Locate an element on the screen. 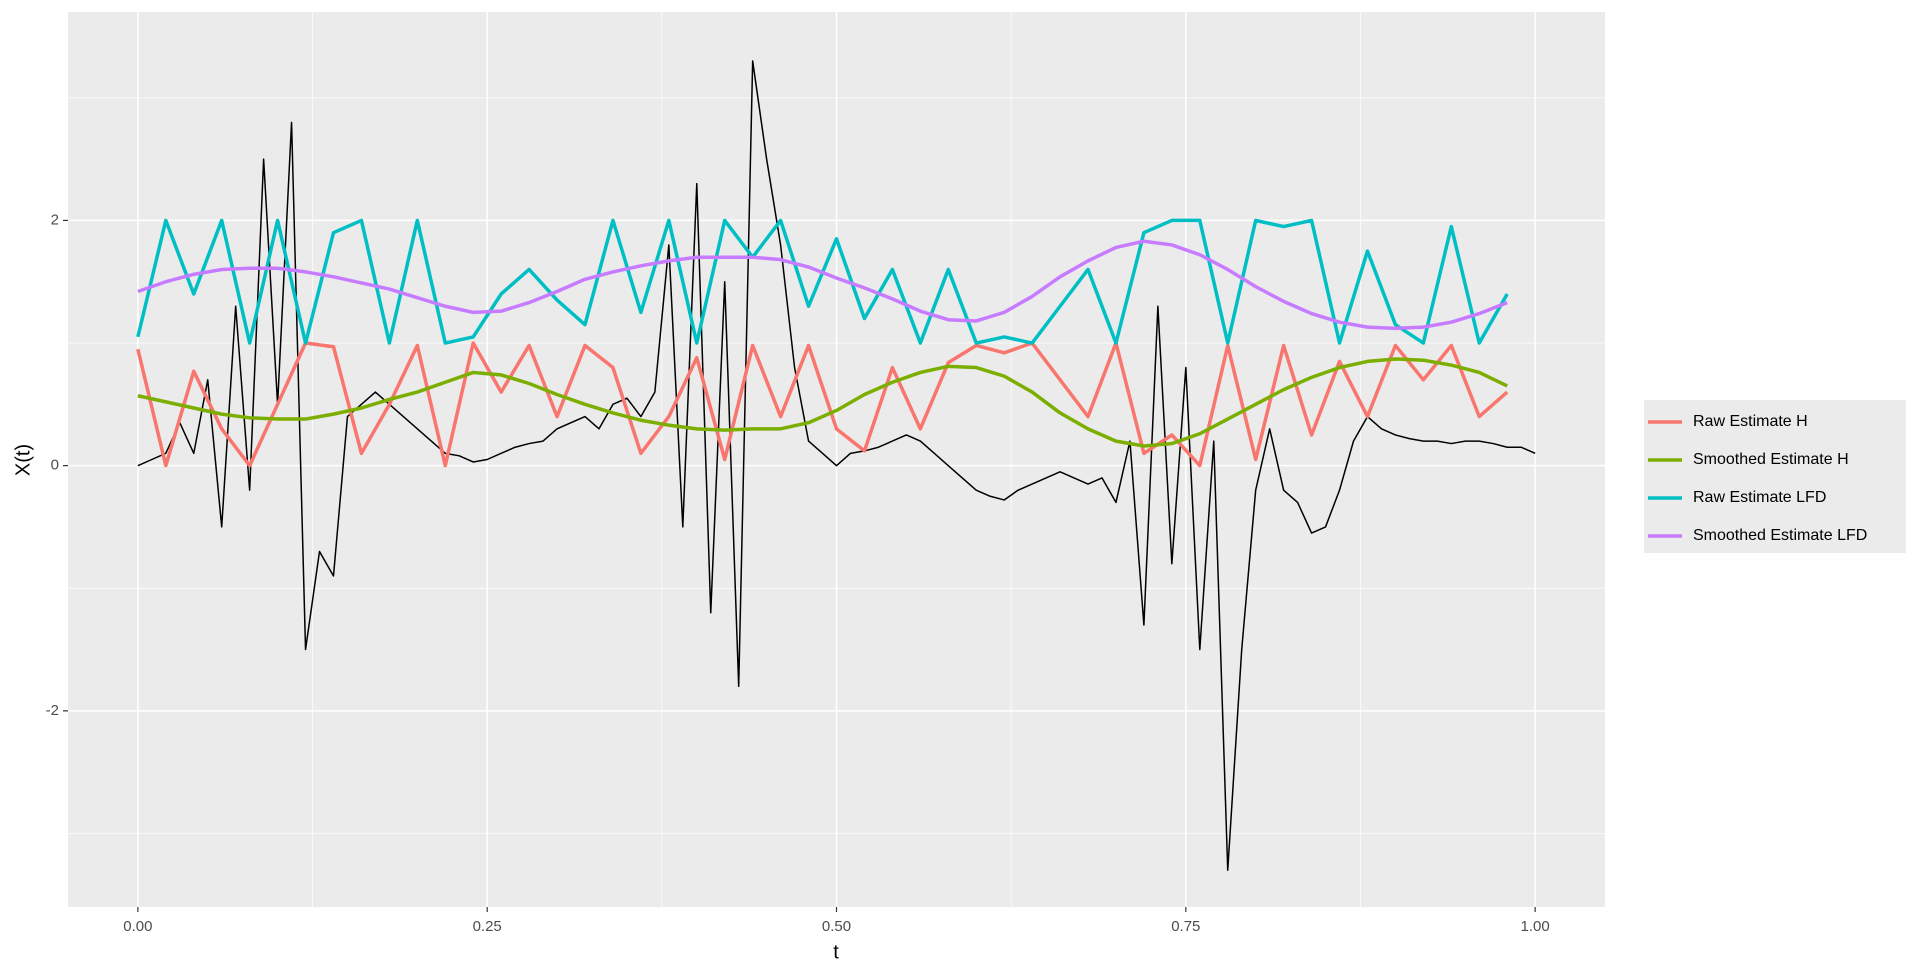 The height and width of the screenshot is (975, 1918). x-tick-label: 1.00 is located at coordinates (1535, 926).